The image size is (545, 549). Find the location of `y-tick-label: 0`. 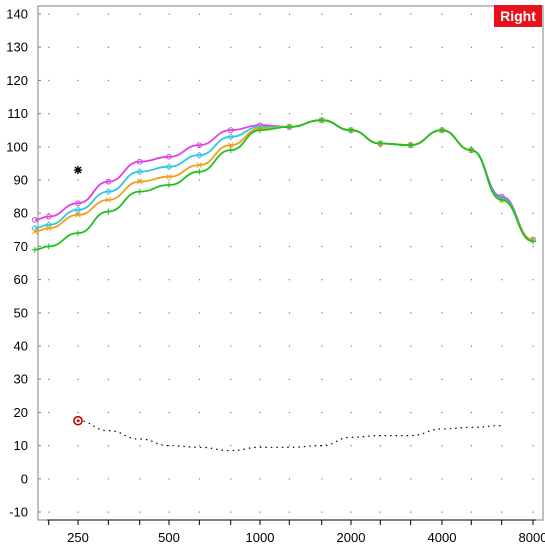

y-tick-label: 0 is located at coordinates (24, 478).